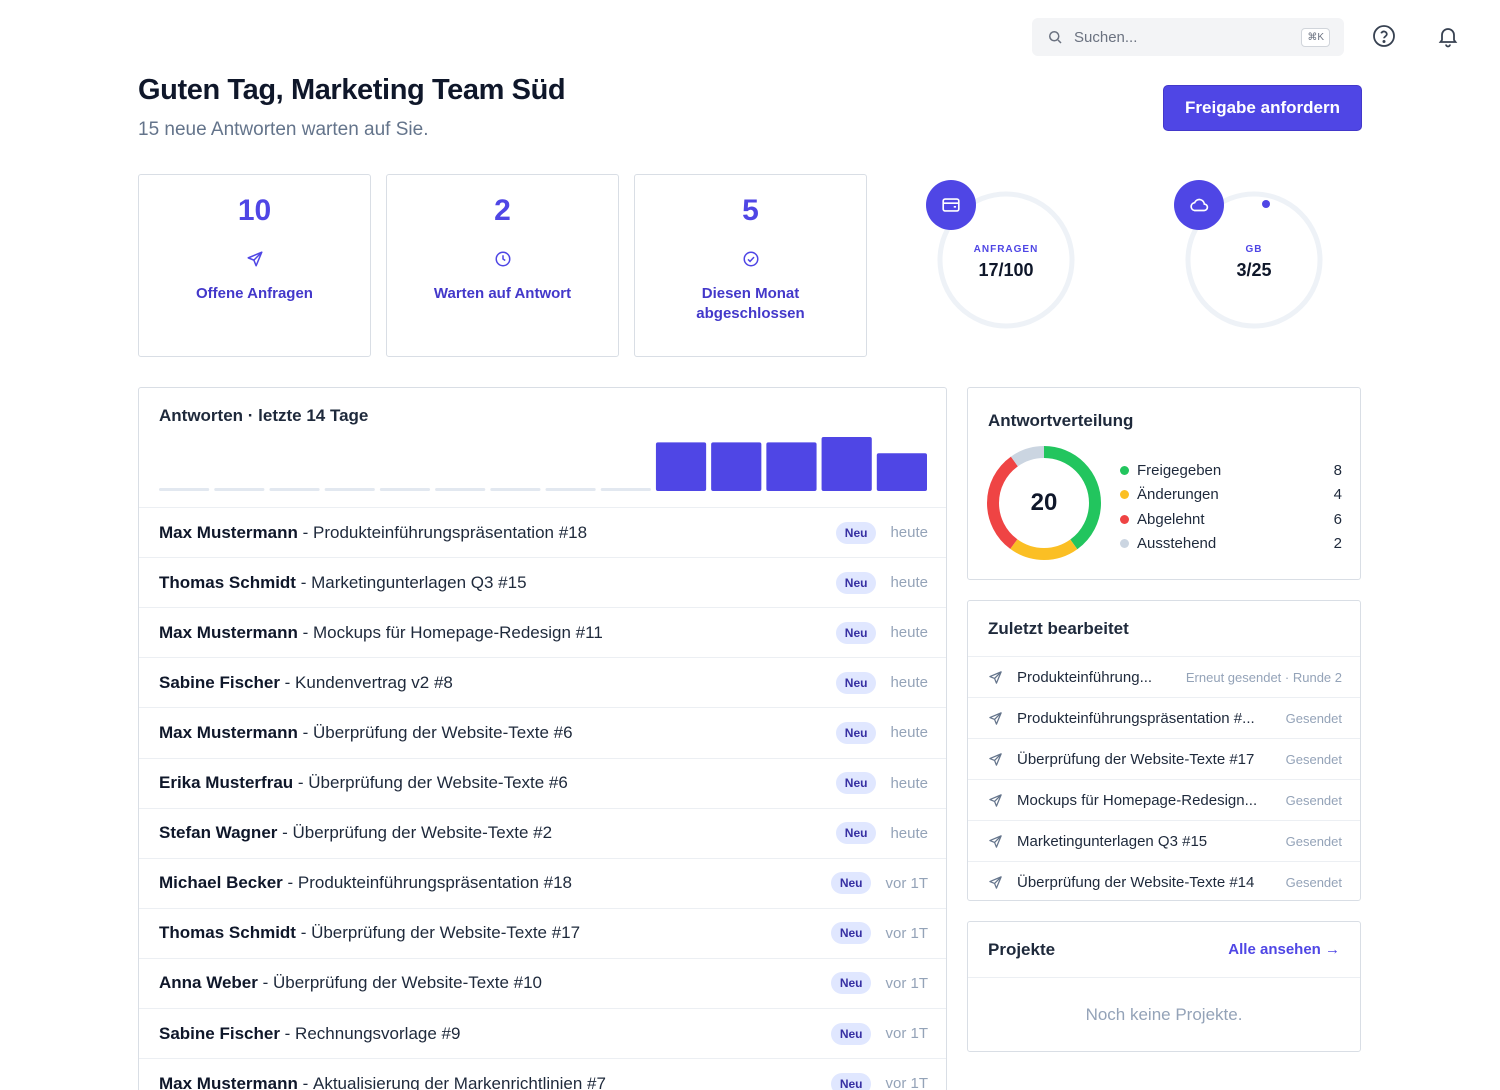  What do you see at coordinates (283, 129) in the screenshot?
I see `page-subtitle: 15 neue Antworten warten auf Sie.` at bounding box center [283, 129].